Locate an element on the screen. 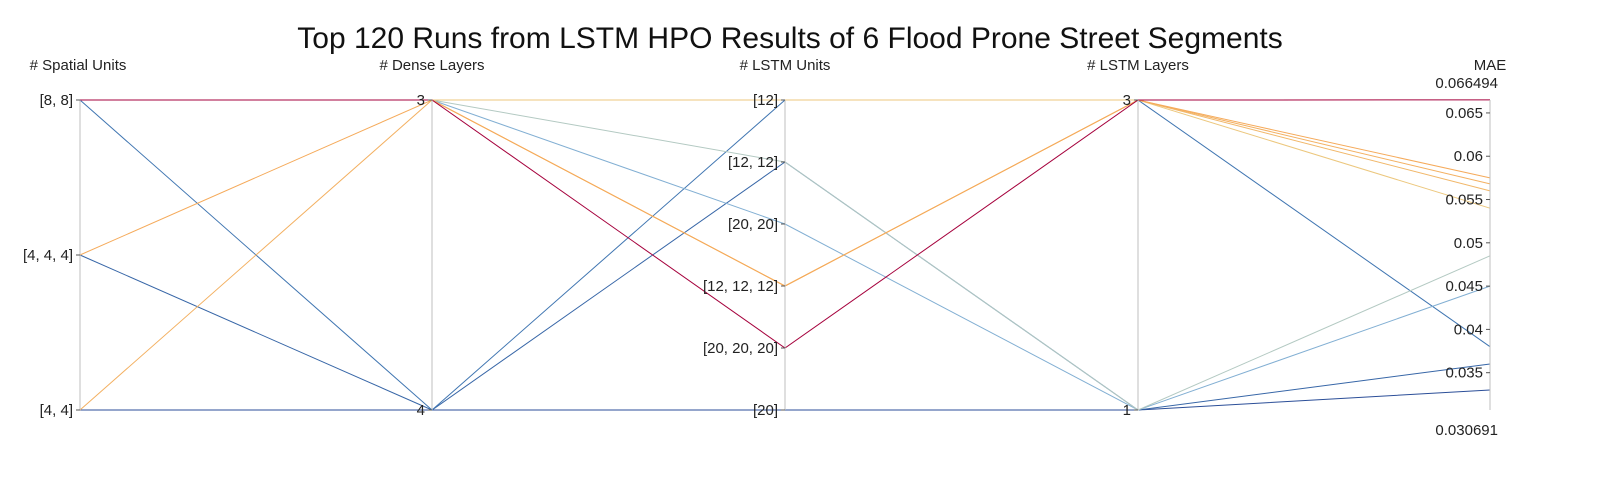  tick-label: [12, 12] is located at coordinates (753, 162).